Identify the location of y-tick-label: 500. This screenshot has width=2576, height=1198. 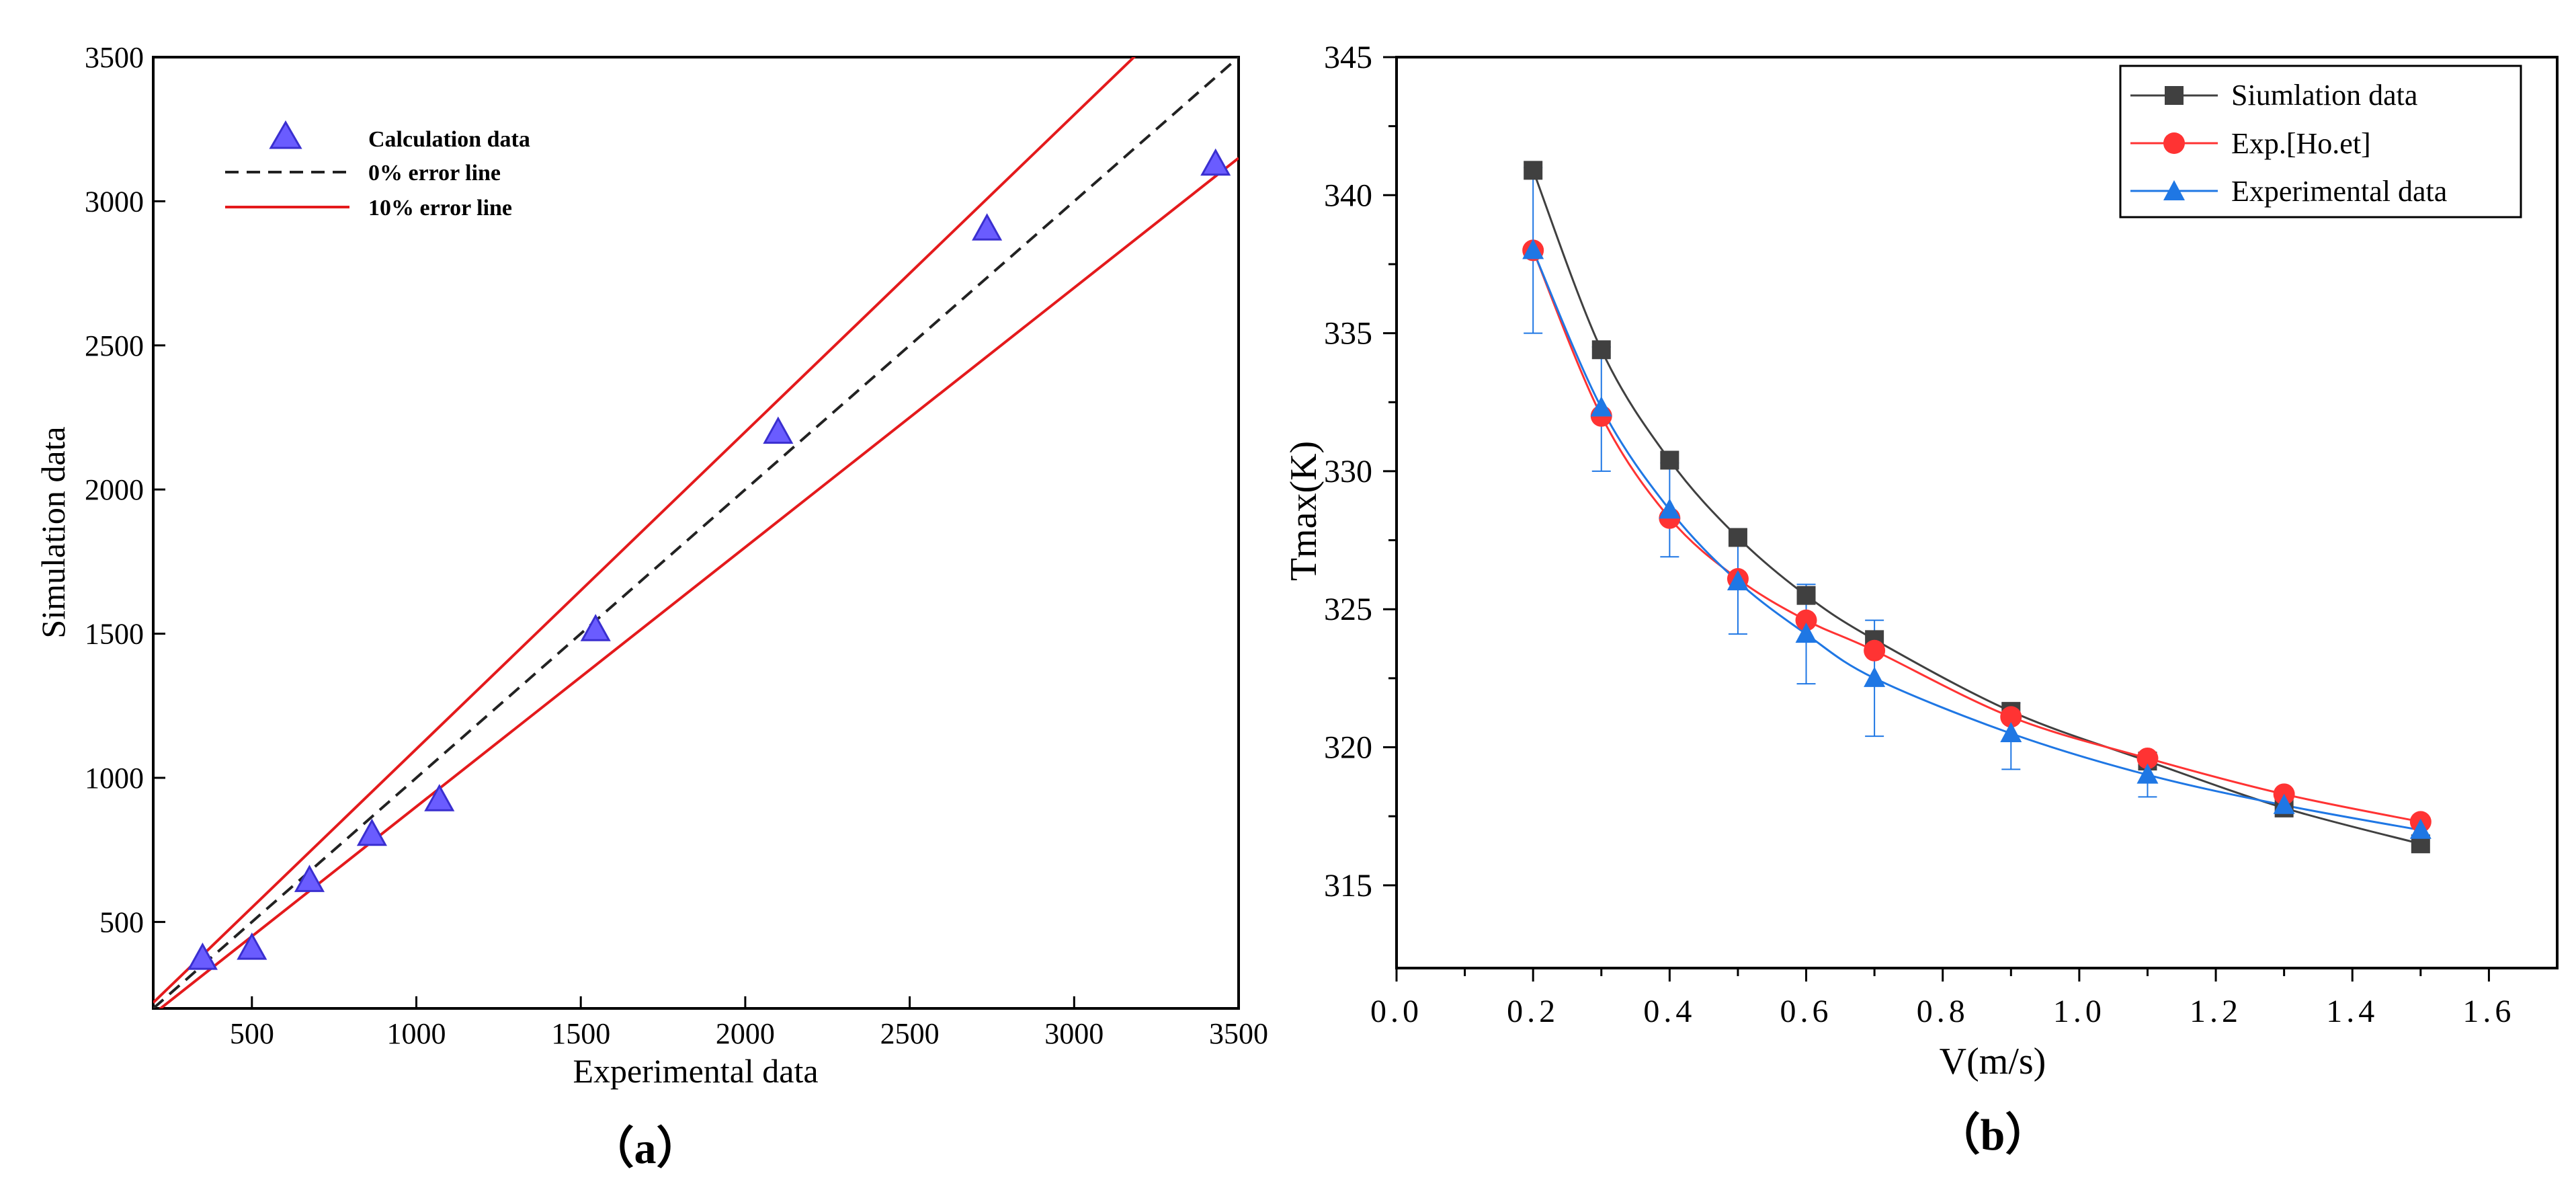
(121, 923).